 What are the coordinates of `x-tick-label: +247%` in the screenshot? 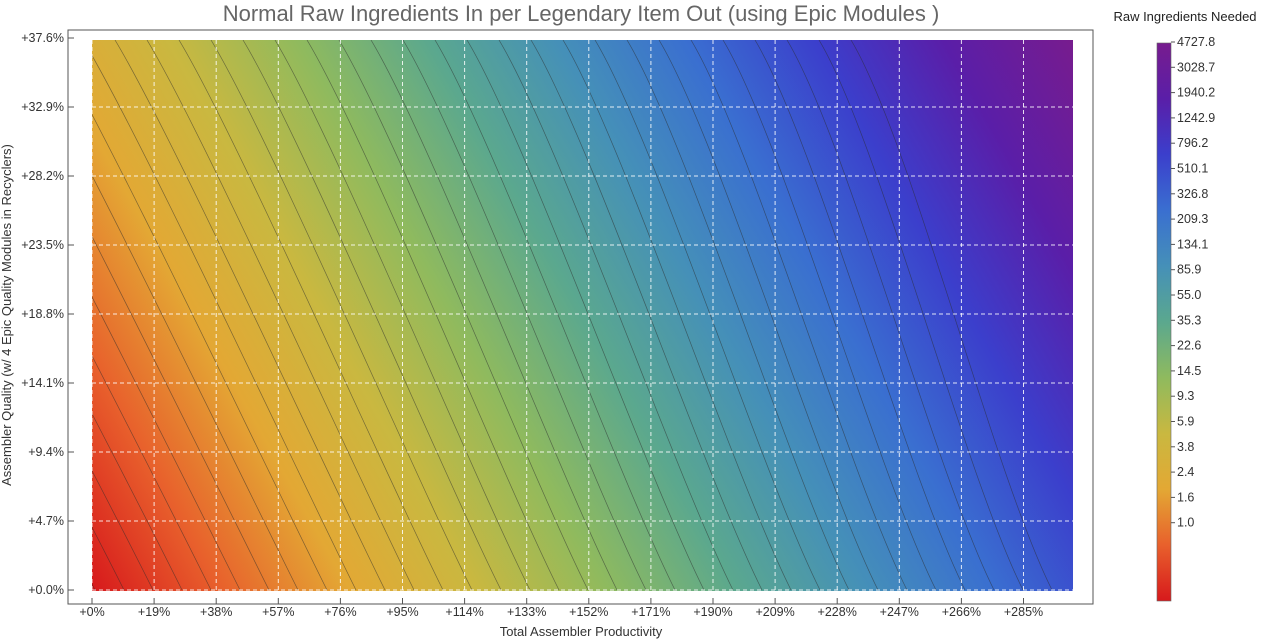 It's located at (899, 612).